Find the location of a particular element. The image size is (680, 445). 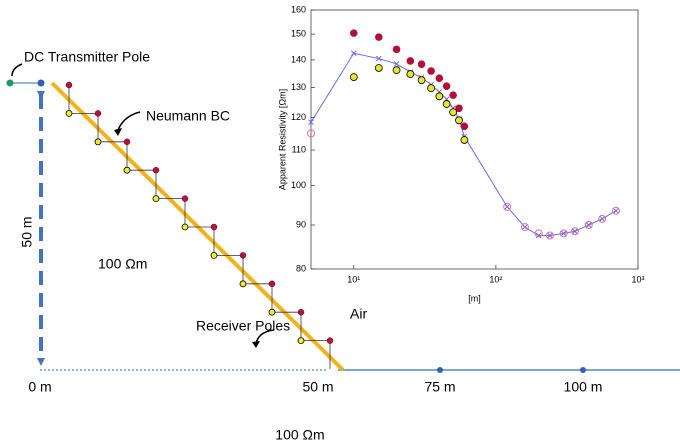

y-tick-label: 160 is located at coordinates (298, 9).